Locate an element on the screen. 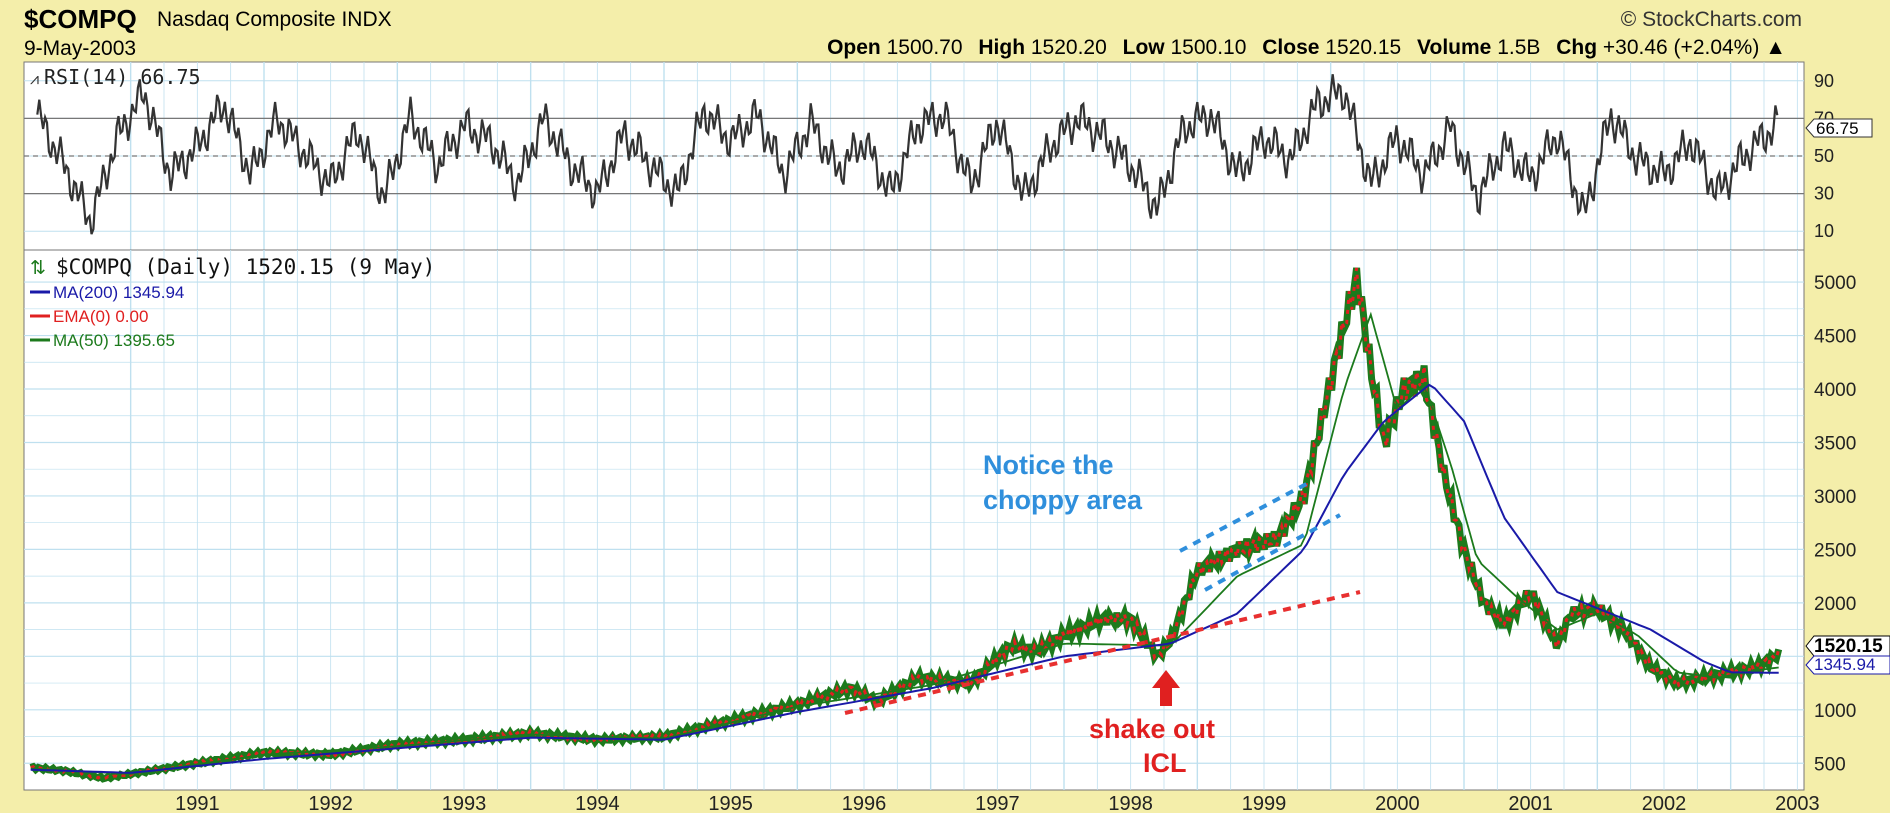 The width and height of the screenshot is (1890, 813). x-tick-label: 1998 is located at coordinates (1130, 803).